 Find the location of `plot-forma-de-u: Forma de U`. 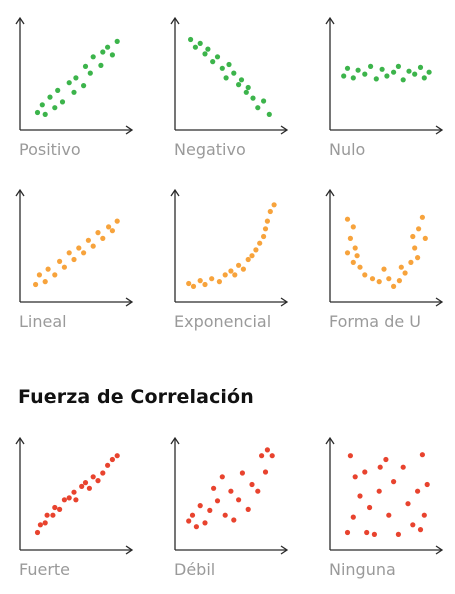

plot-forma-de-u: Forma de U is located at coordinates (384, 259).